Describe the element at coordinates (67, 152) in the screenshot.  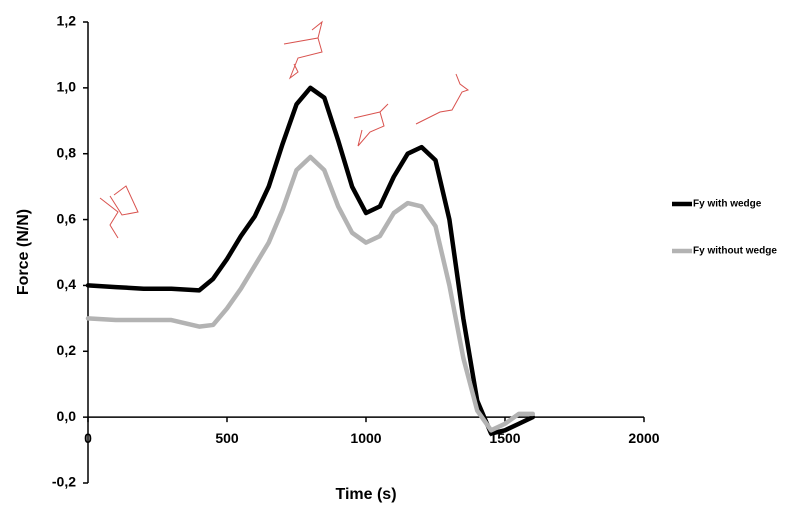
I see `y-tick-label: 0,8` at that location.